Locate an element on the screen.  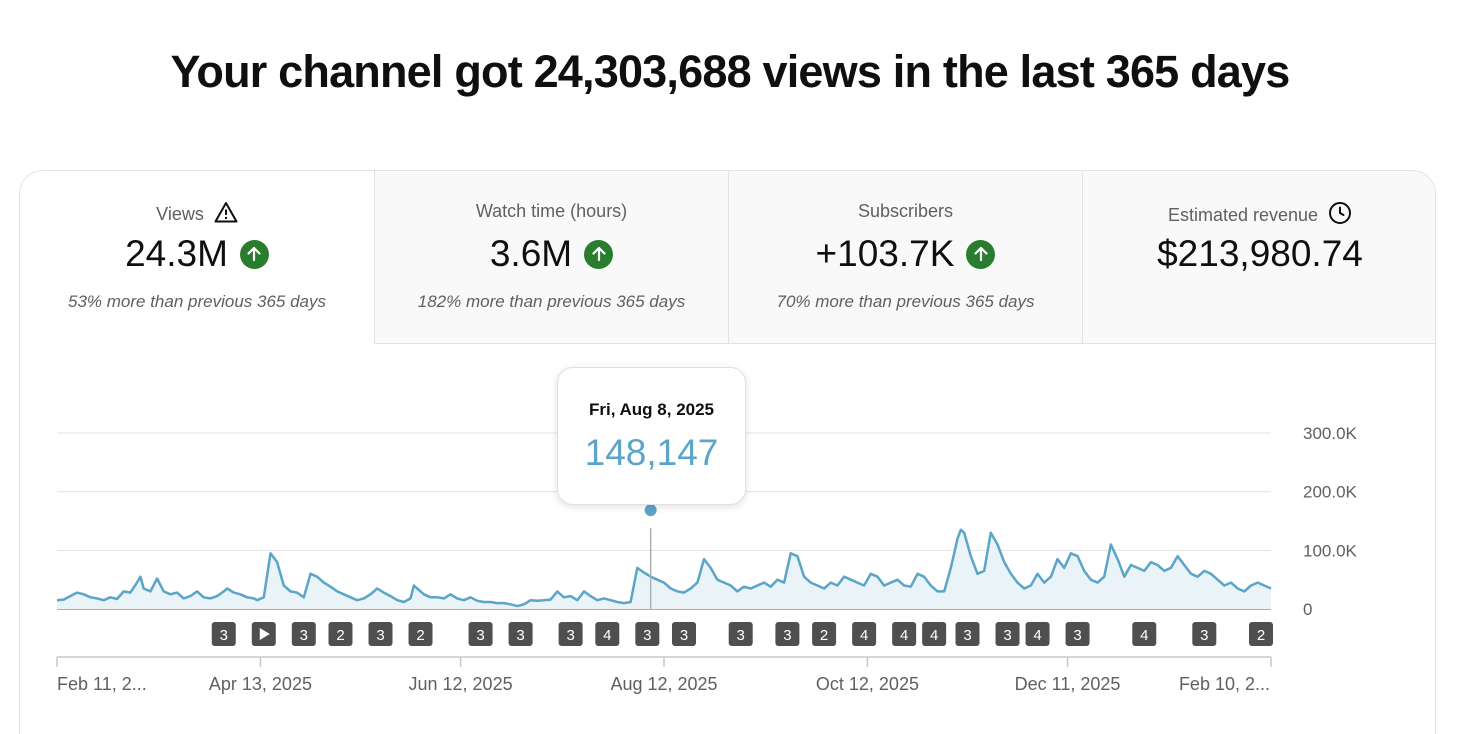
tab-views-value: 24.3M is located at coordinates (176, 253).